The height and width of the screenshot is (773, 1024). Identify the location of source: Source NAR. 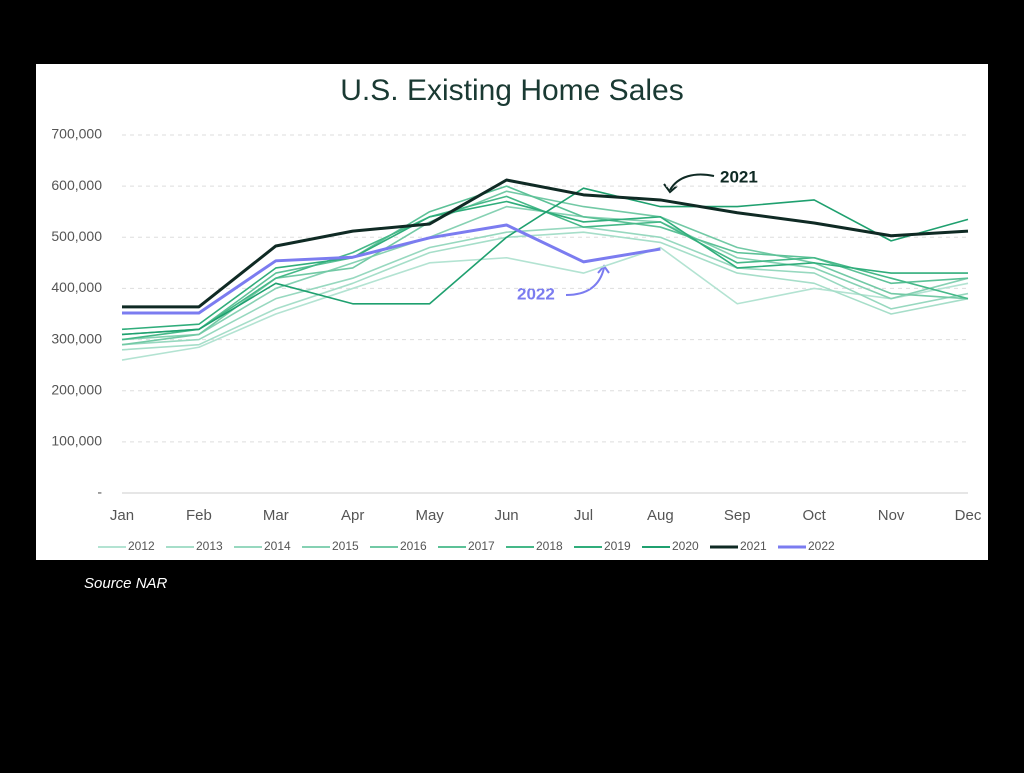
(126, 583).